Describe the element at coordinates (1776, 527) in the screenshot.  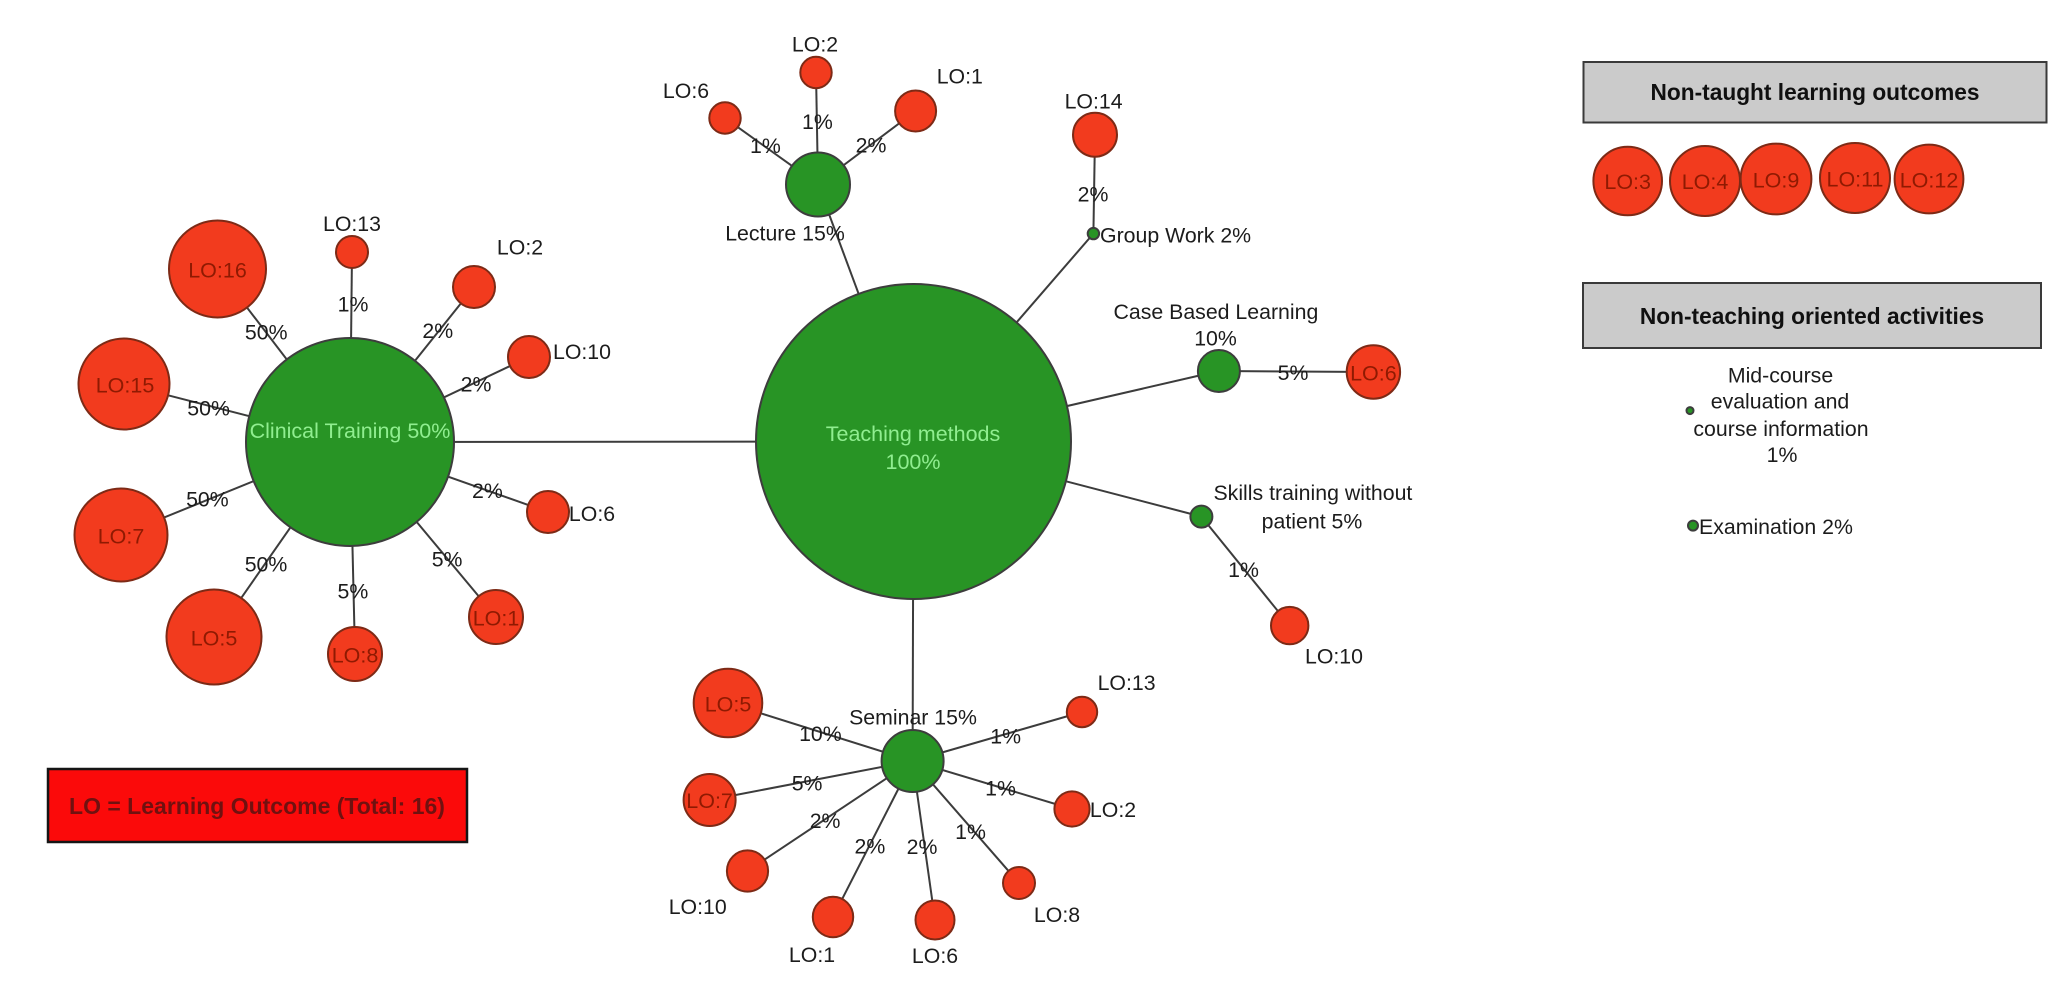
I see `svg-text: Examination 2%` at that location.